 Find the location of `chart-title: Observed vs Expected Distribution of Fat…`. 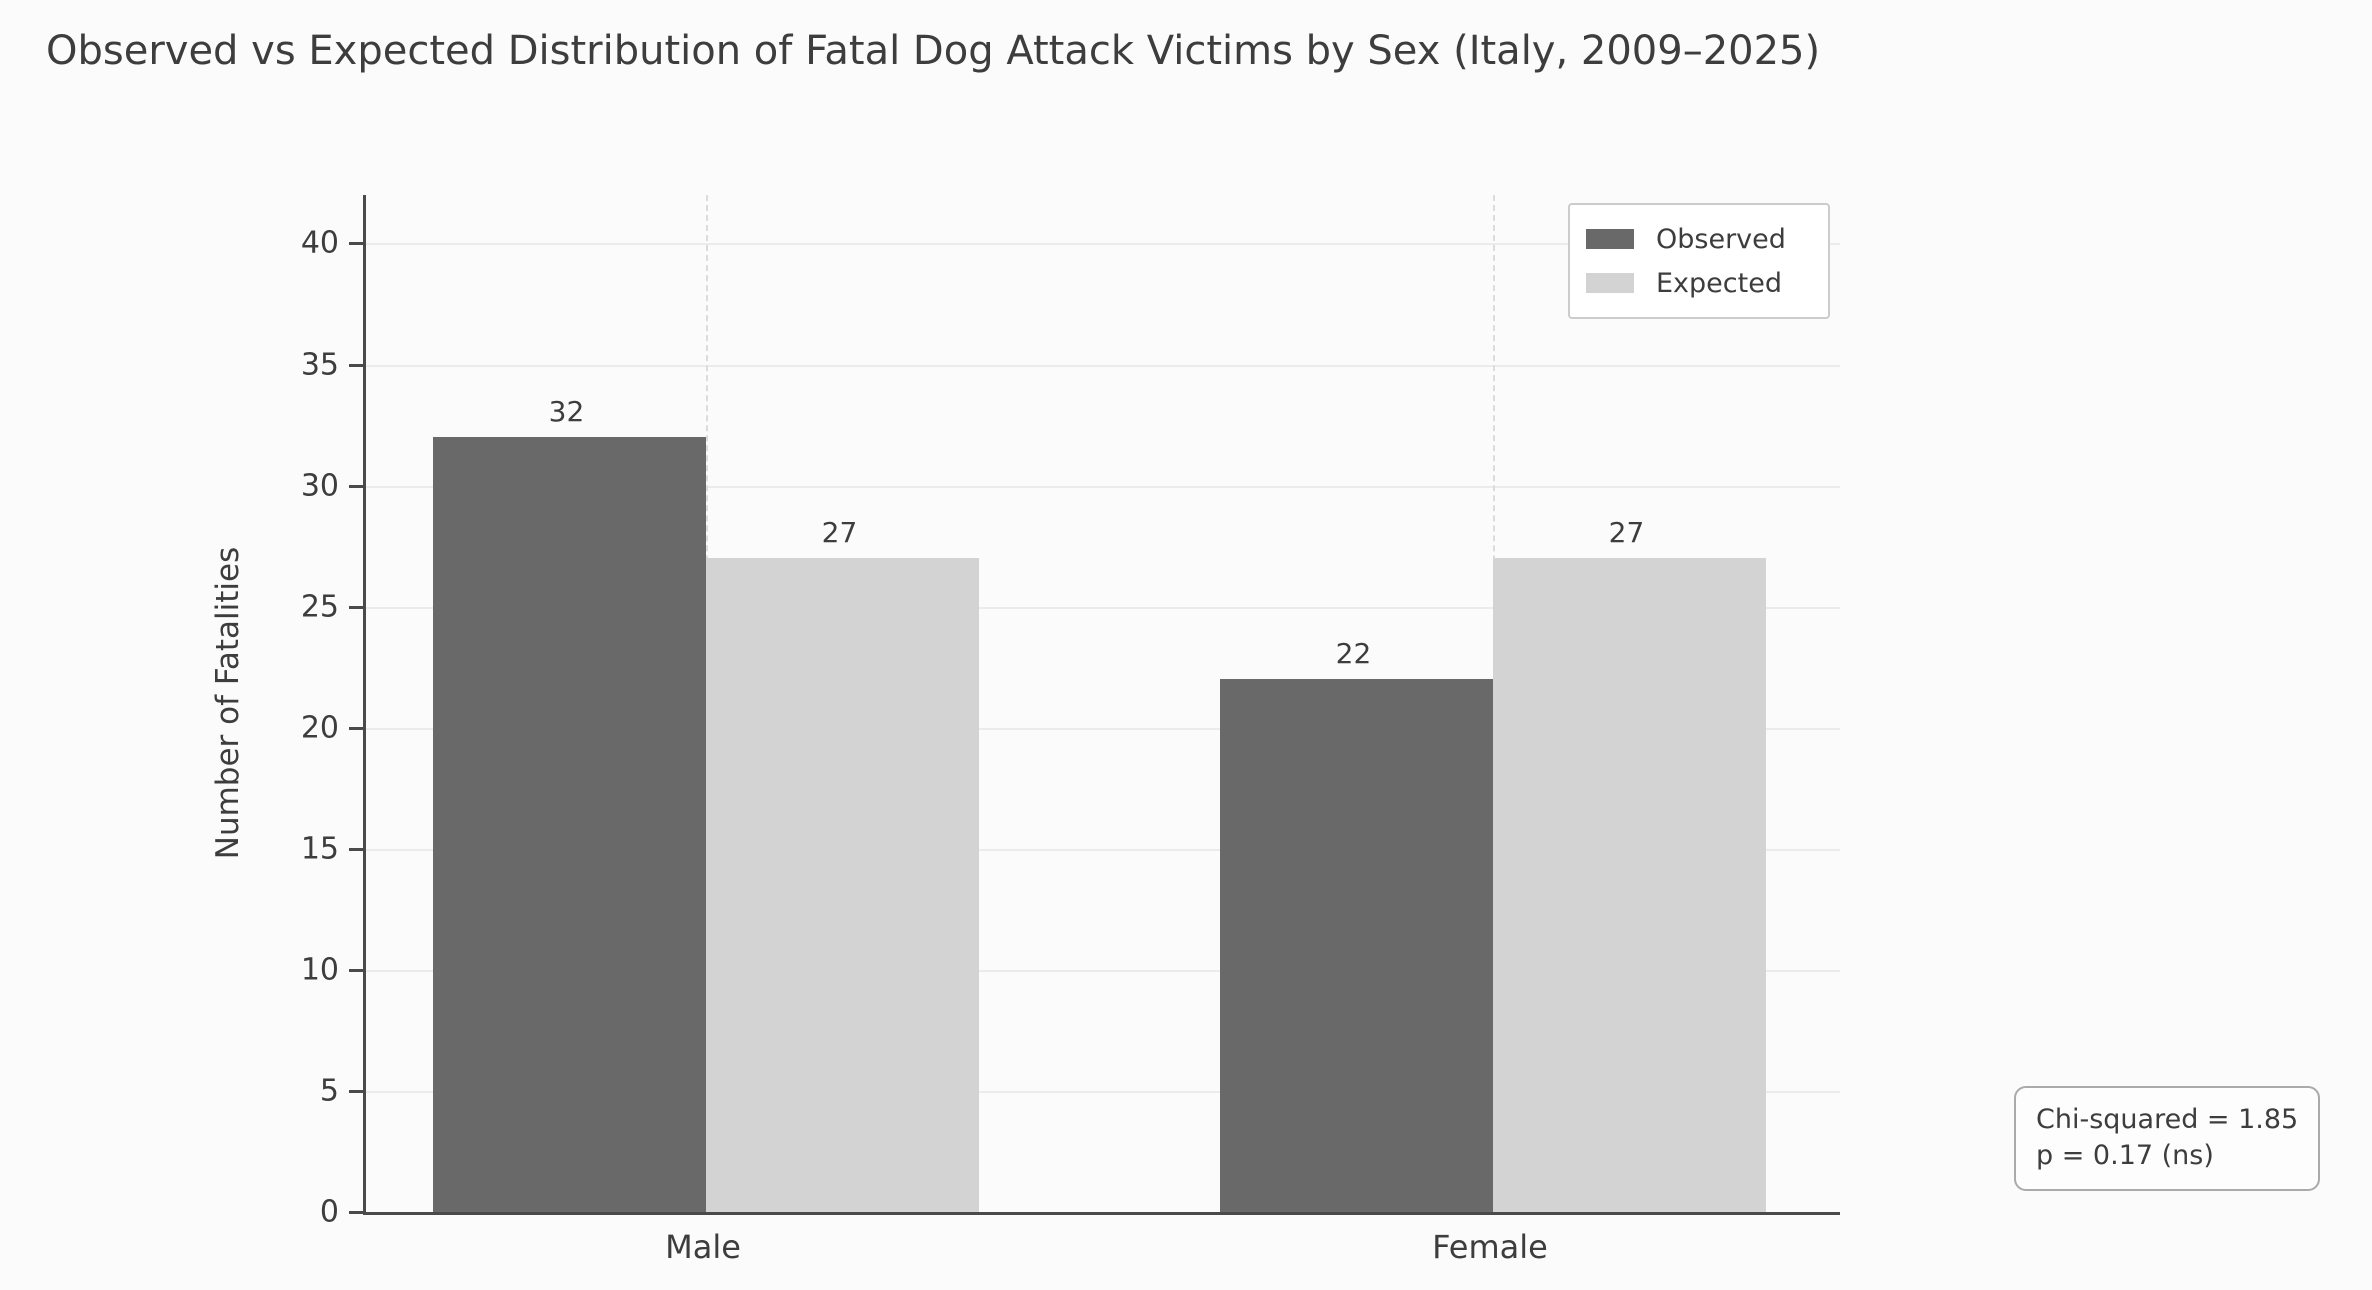

chart-title: Observed vs Expected Distribution of Fat… is located at coordinates (933, 51).